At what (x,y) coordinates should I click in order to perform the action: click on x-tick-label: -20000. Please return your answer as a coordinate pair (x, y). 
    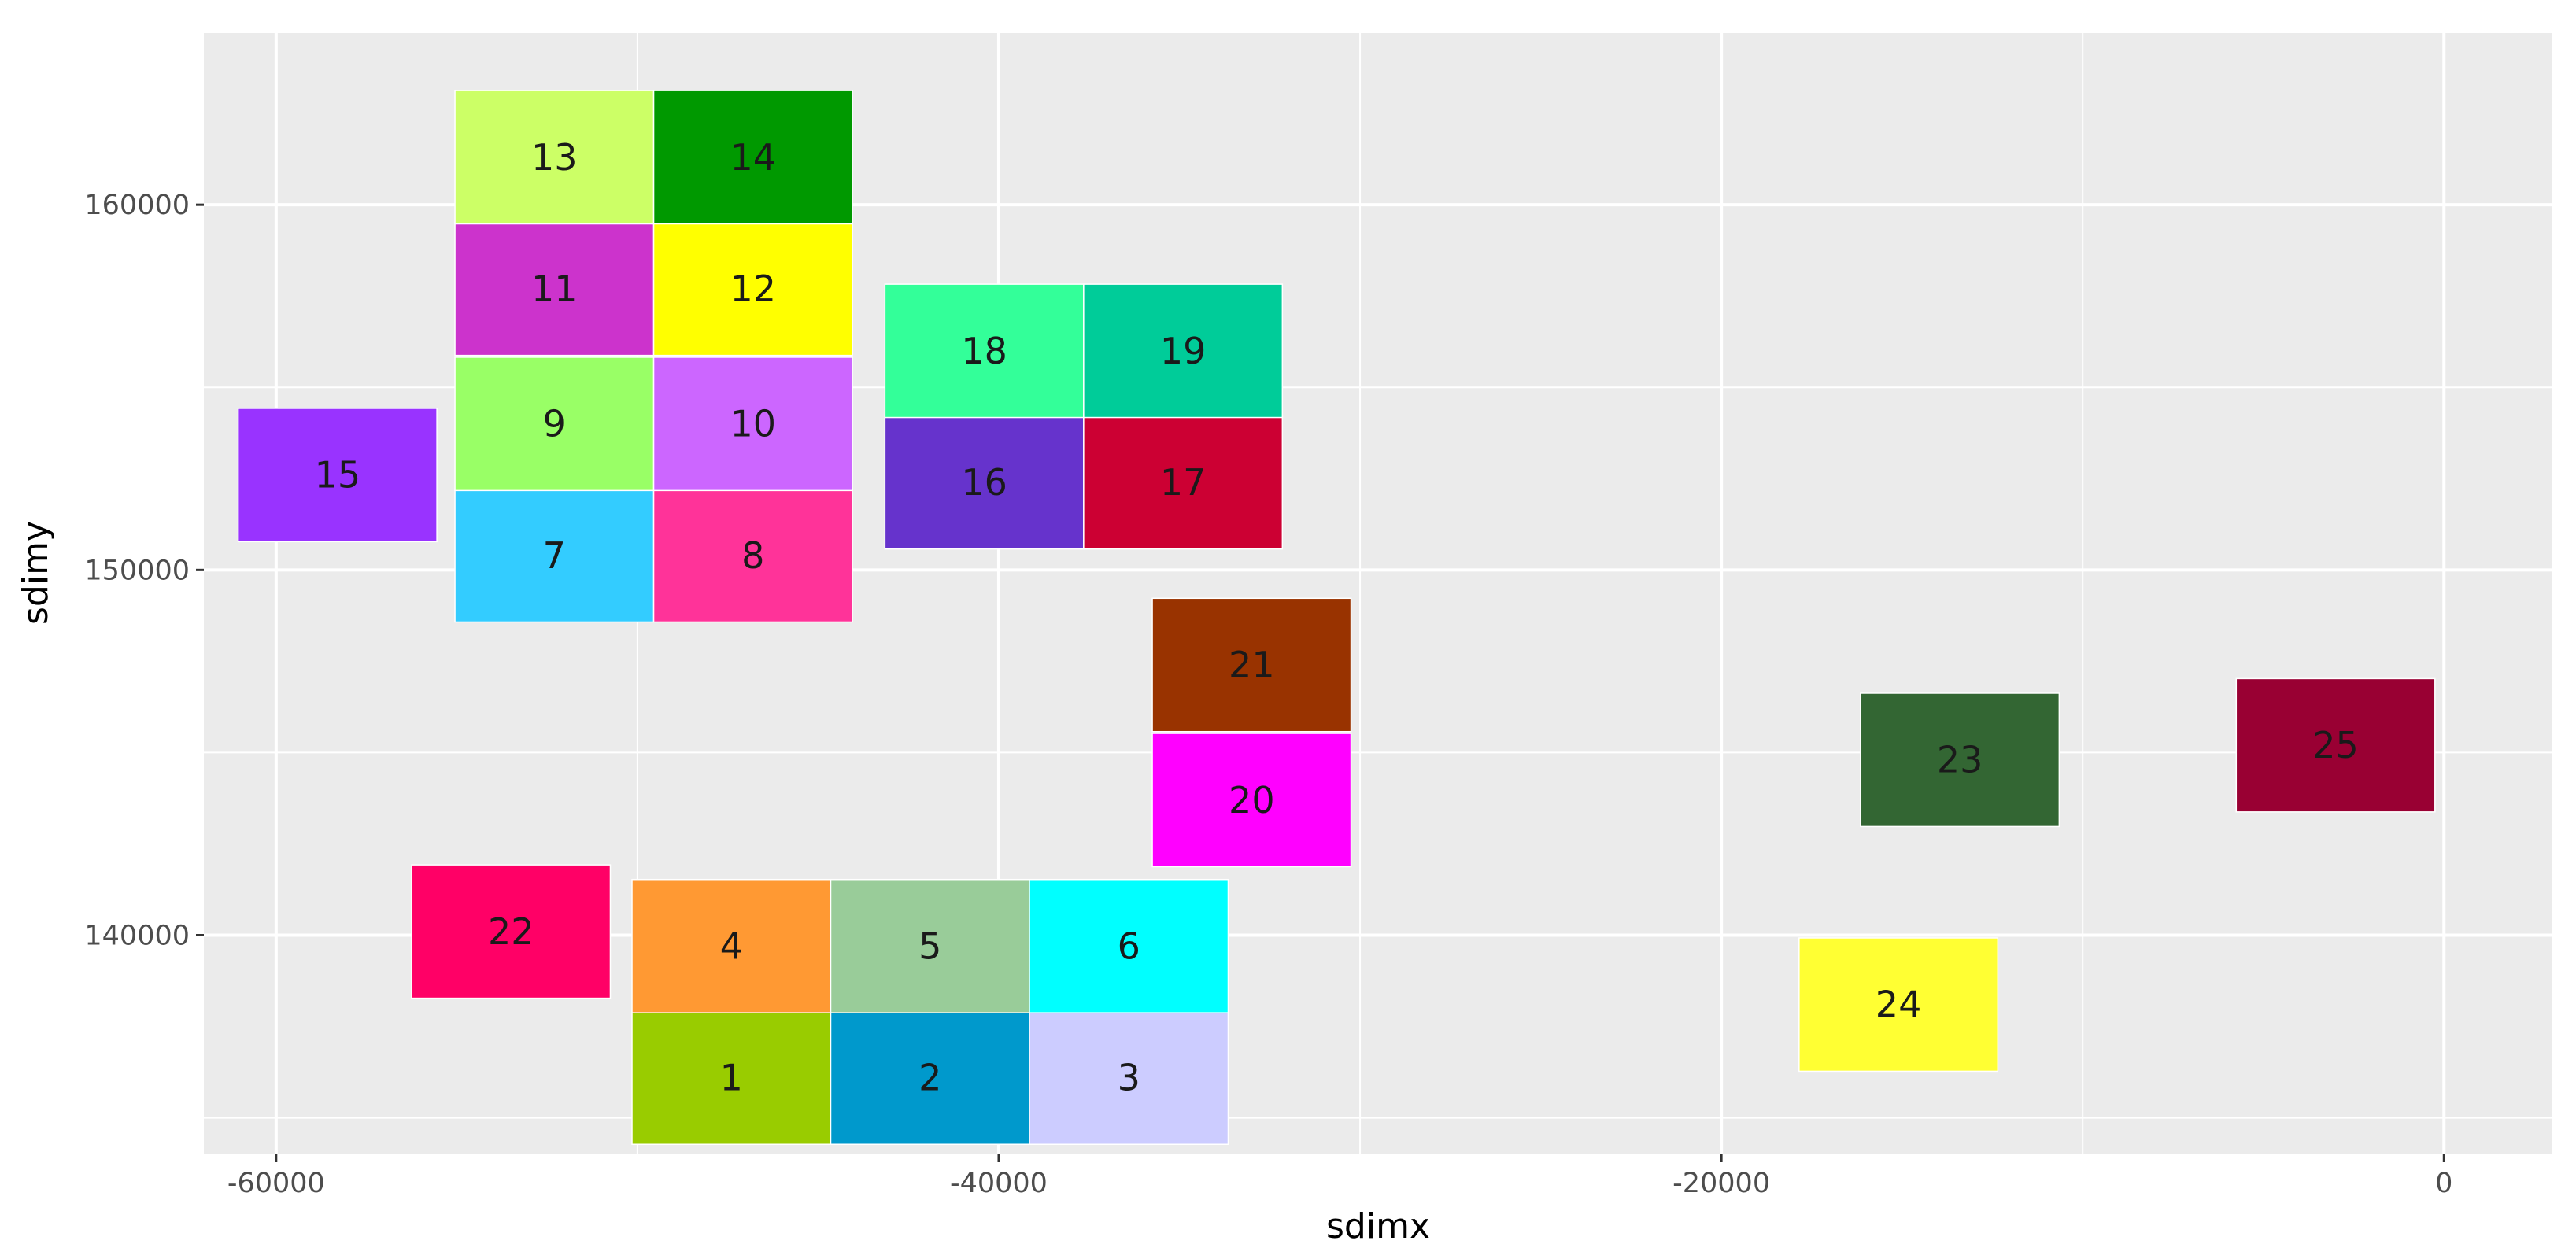
    Looking at the image, I should click on (1721, 1183).